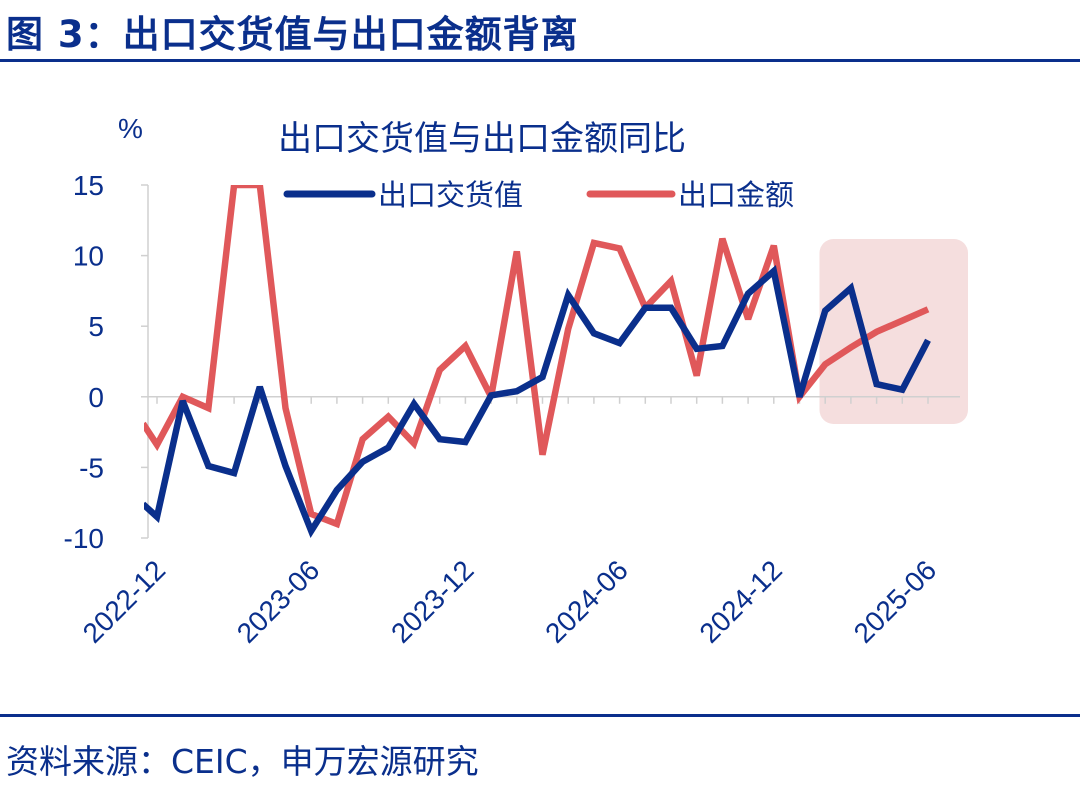 The height and width of the screenshot is (786, 1080). I want to click on legend: 出口交货值 出口金额, so click(538, 195).